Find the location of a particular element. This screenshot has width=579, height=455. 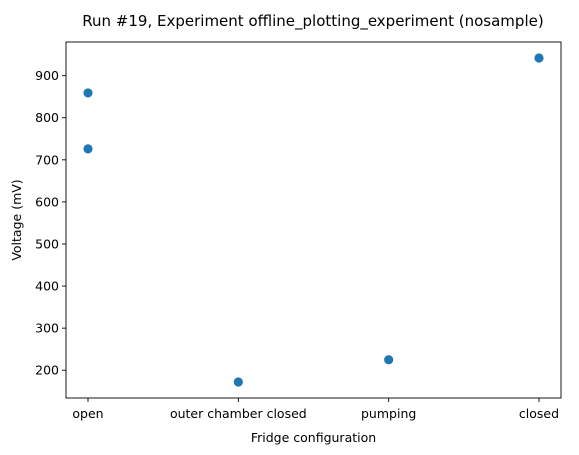

y-tick-label: 600 is located at coordinates (47, 201).